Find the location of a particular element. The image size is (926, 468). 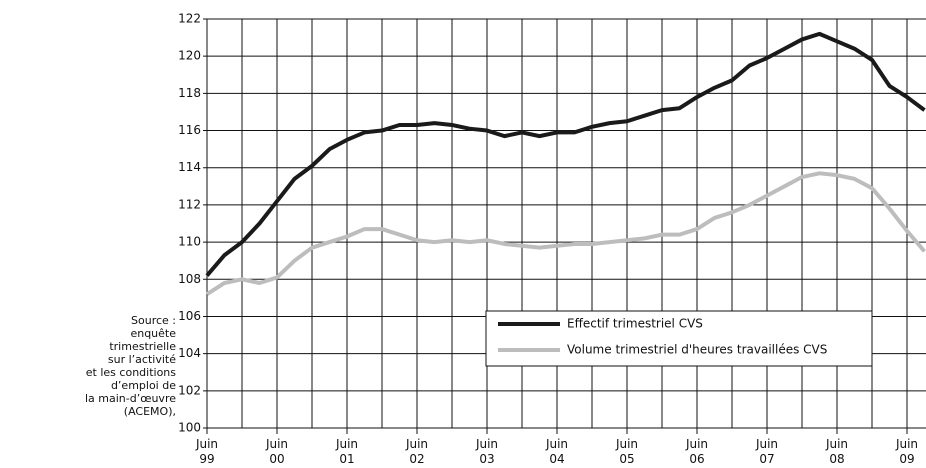

y-tick-label: 116 is located at coordinates (189, 130).